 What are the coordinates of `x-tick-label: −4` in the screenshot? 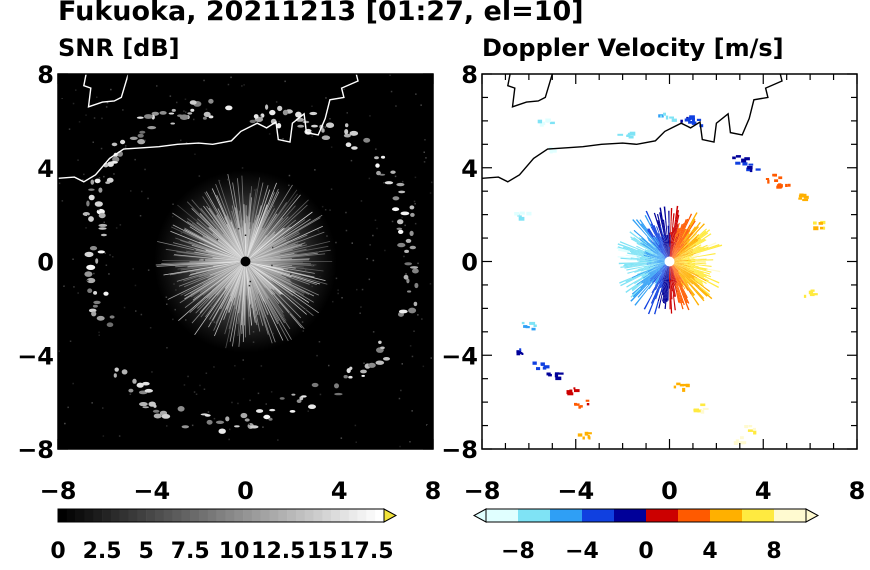 It's located at (151, 491).